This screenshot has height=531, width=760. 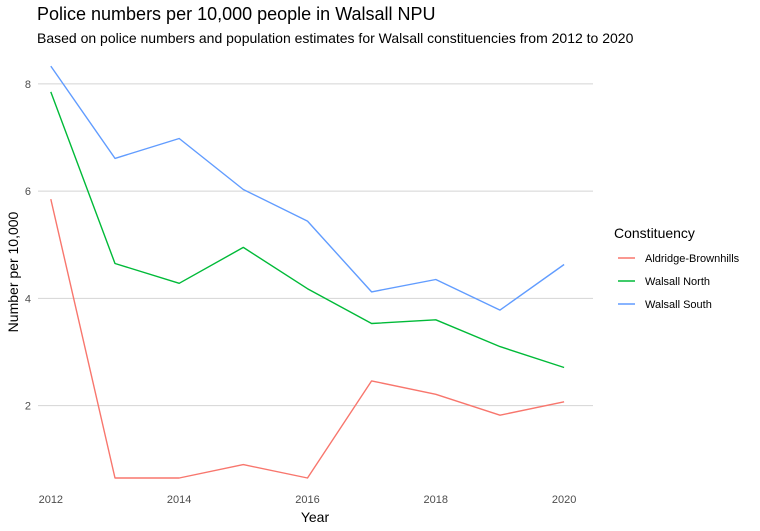 What do you see at coordinates (28, 299) in the screenshot?
I see `y-tick-label: 4` at bounding box center [28, 299].